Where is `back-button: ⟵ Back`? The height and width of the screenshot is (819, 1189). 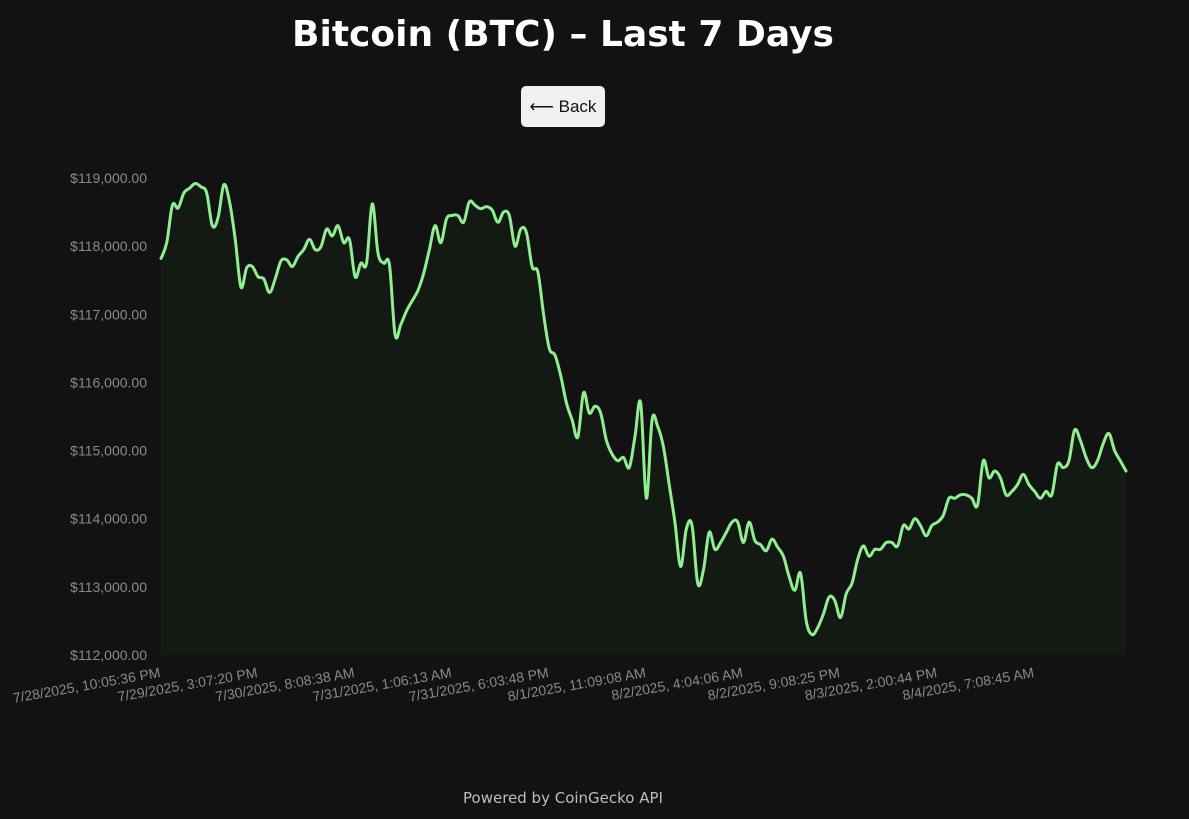 back-button: ⟵ Back is located at coordinates (563, 106).